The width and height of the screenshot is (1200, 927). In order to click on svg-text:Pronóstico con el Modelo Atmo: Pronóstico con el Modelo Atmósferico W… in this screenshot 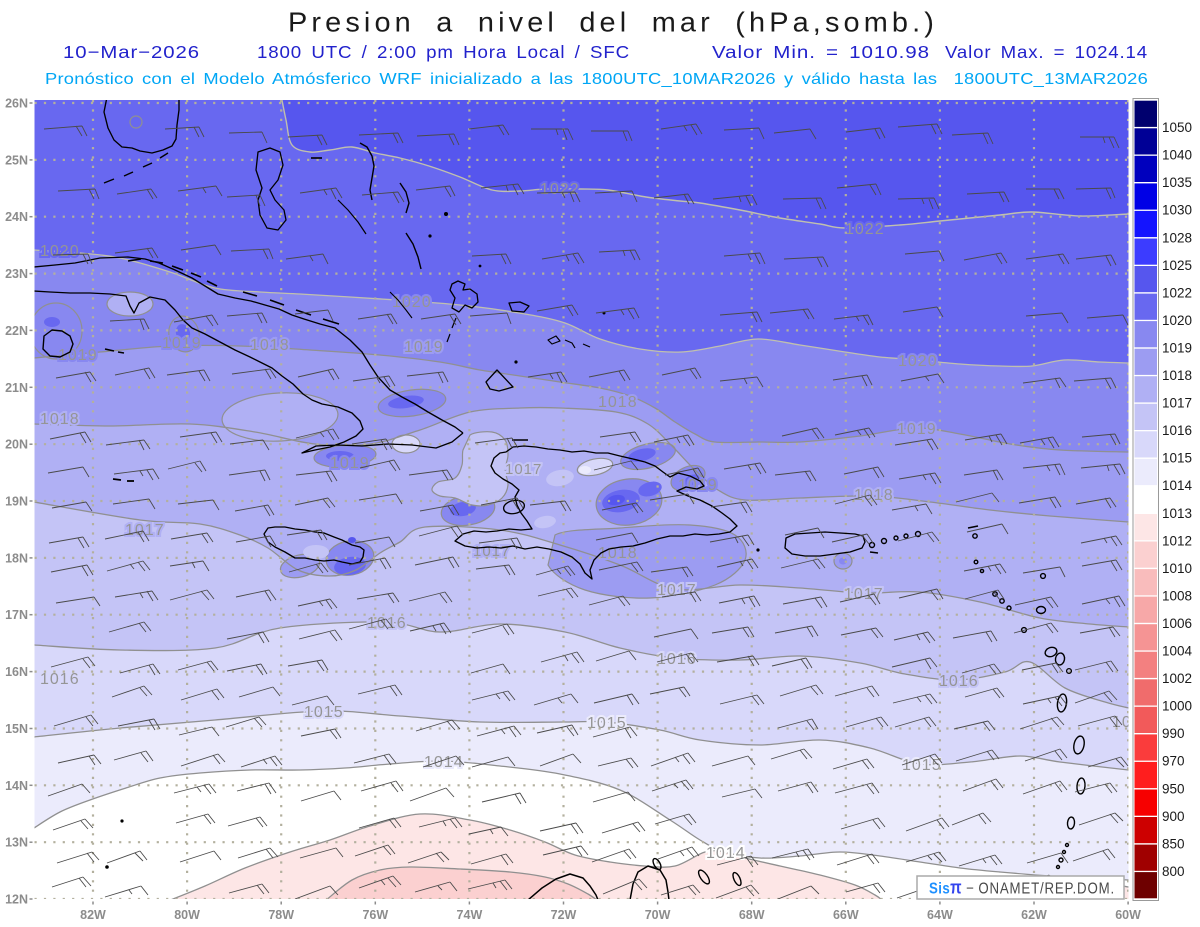, I will do `click(596, 79)`.